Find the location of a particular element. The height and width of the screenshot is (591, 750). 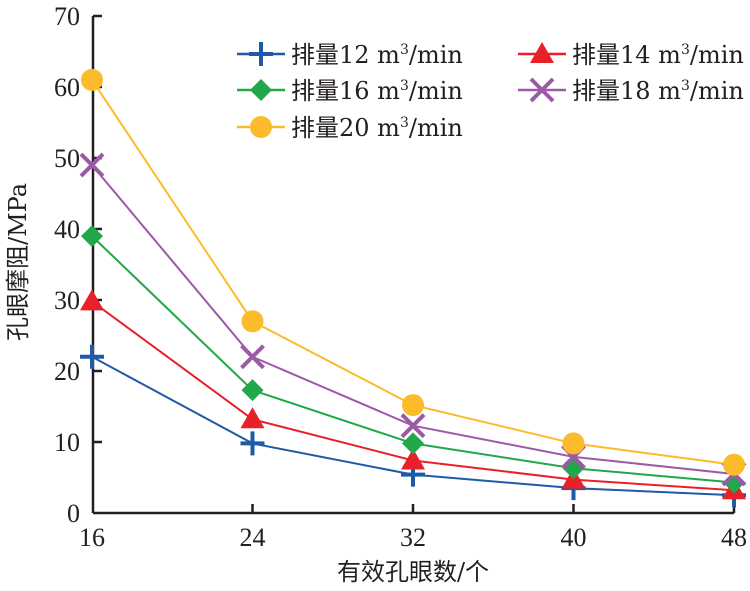

legend-label: 排量18 m3/min is located at coordinates (658, 91).